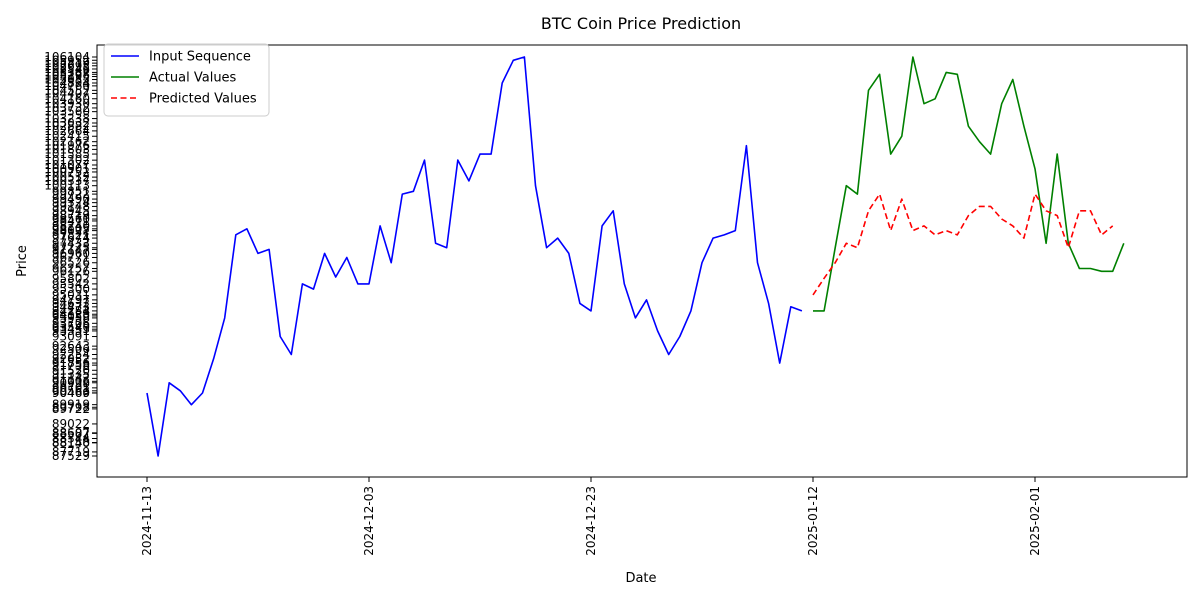 This screenshot has width=1200, height=600. I want to click on y-tick-label: 89022, so click(71, 424).